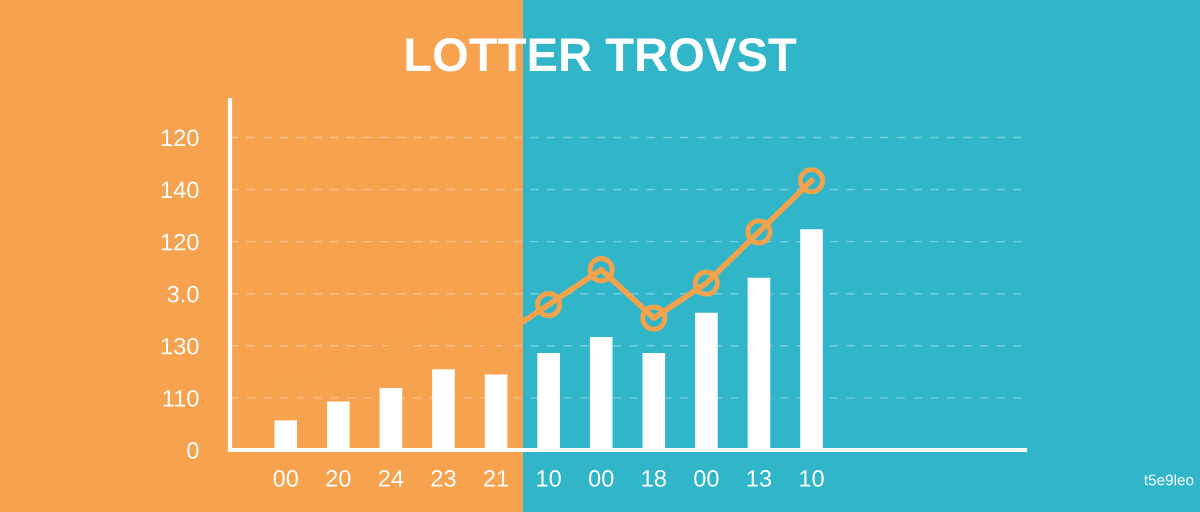 Image resolution: width=1200 pixels, height=512 pixels. I want to click on text: 0, so click(193, 450).